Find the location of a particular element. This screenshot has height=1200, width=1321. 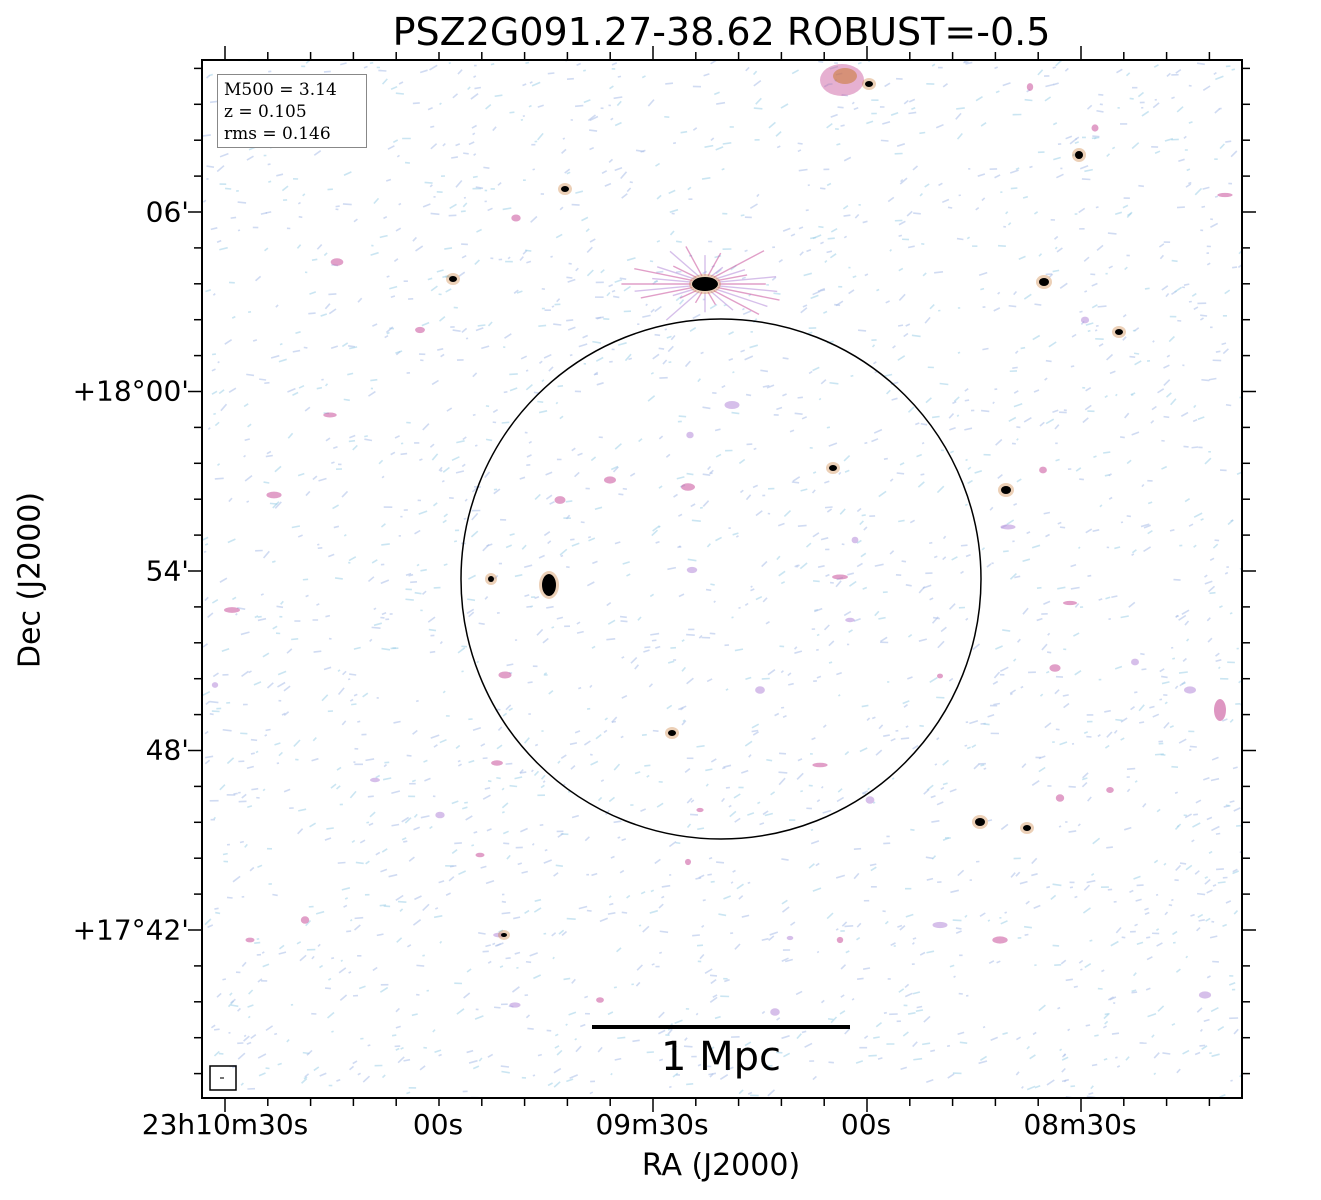

radio-source is located at coordinates (1044, 282).